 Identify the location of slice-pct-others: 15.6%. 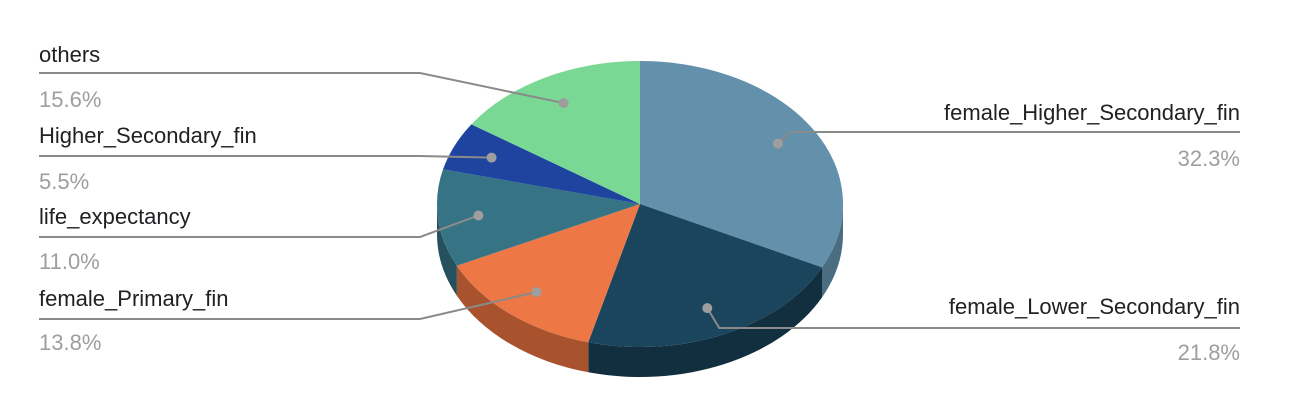
(70, 99).